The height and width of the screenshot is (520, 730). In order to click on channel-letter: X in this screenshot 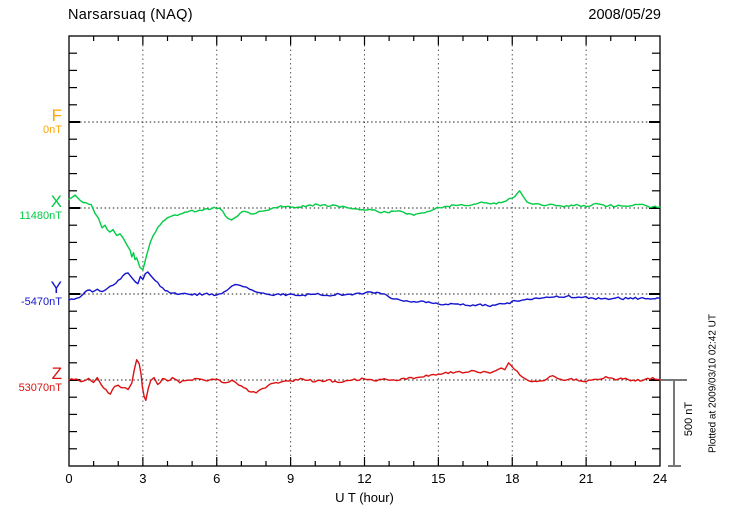, I will do `click(56, 201)`.